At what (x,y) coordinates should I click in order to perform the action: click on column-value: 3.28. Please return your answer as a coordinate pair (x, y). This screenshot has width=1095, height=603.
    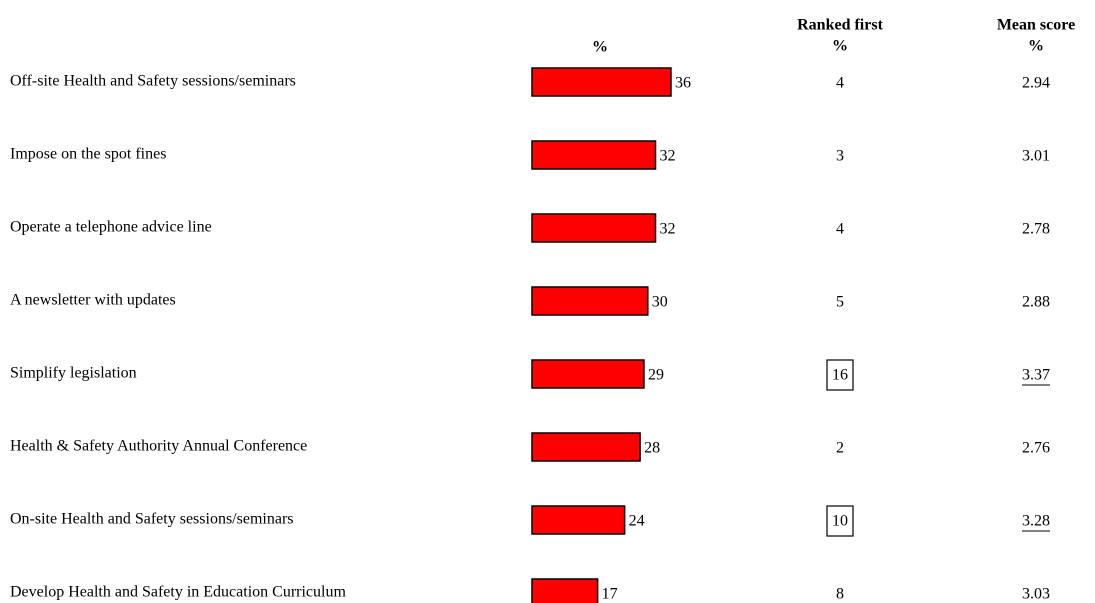
    Looking at the image, I should click on (1036, 521).